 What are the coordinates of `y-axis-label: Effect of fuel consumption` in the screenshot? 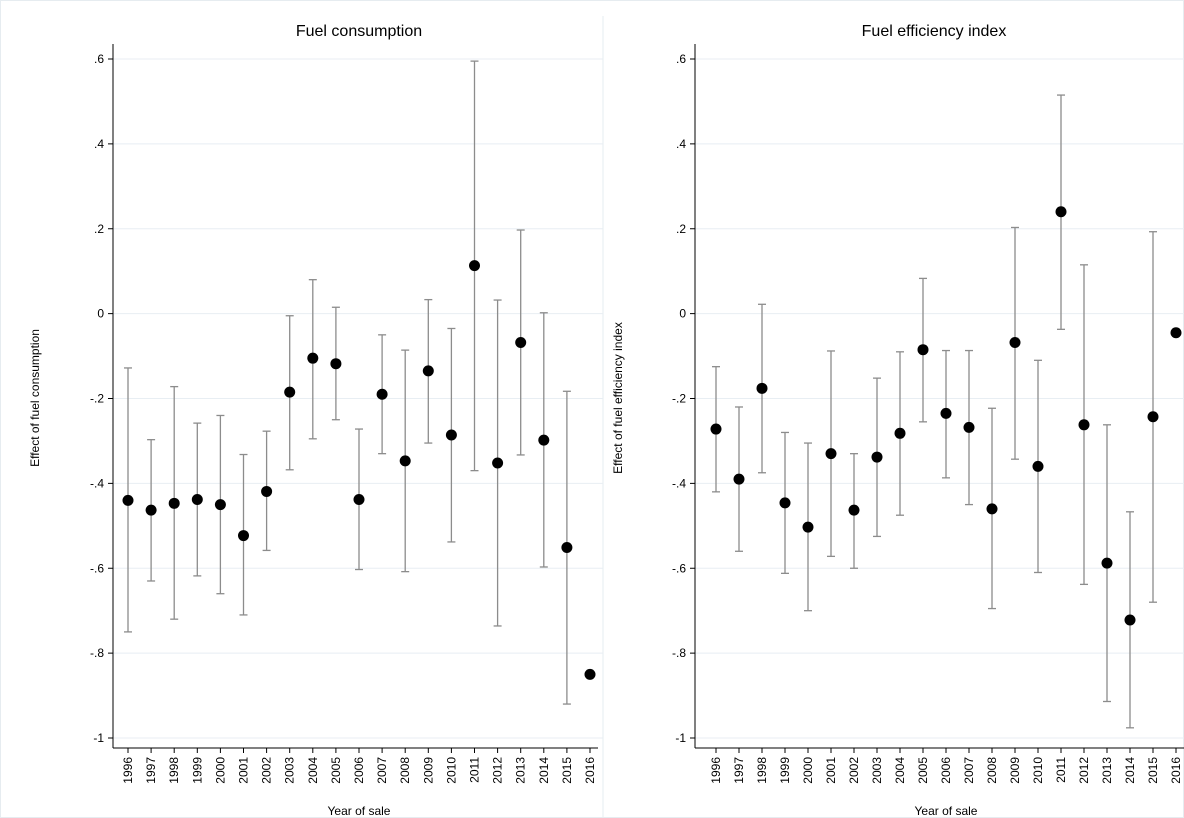 It's located at (35, 398).